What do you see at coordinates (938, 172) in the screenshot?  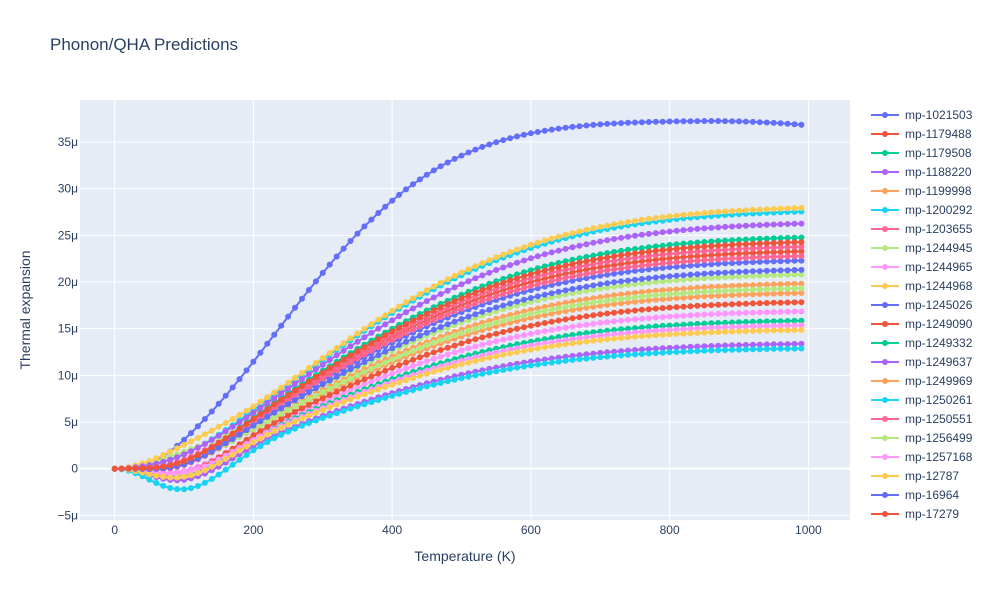 I see `legend-label: mp-1188220` at bounding box center [938, 172].